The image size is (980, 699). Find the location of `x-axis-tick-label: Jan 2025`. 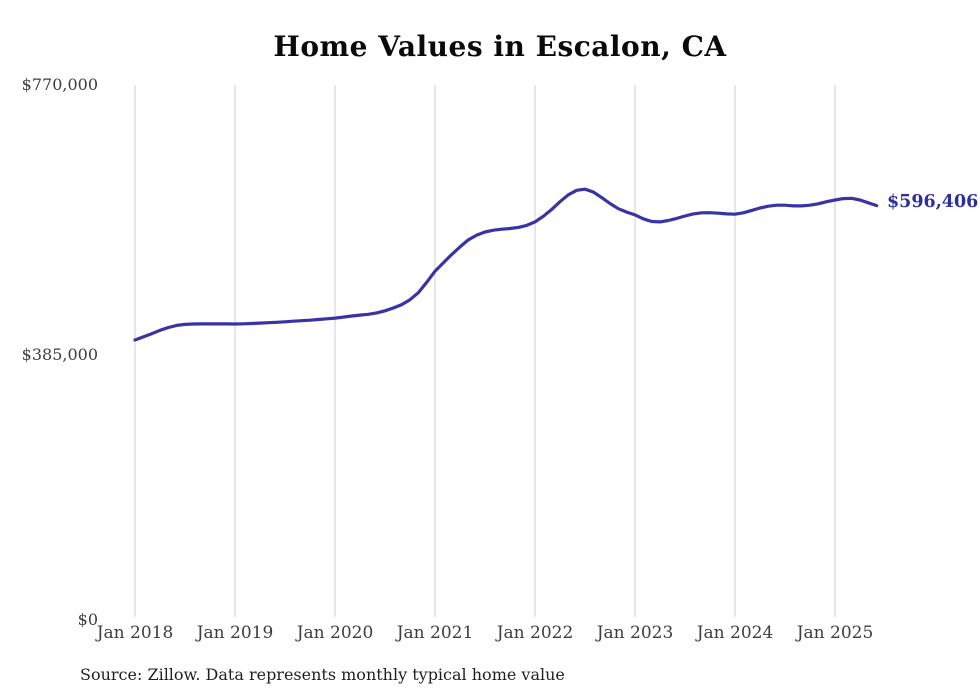

x-axis-tick-label: Jan 2025 is located at coordinates (835, 633).